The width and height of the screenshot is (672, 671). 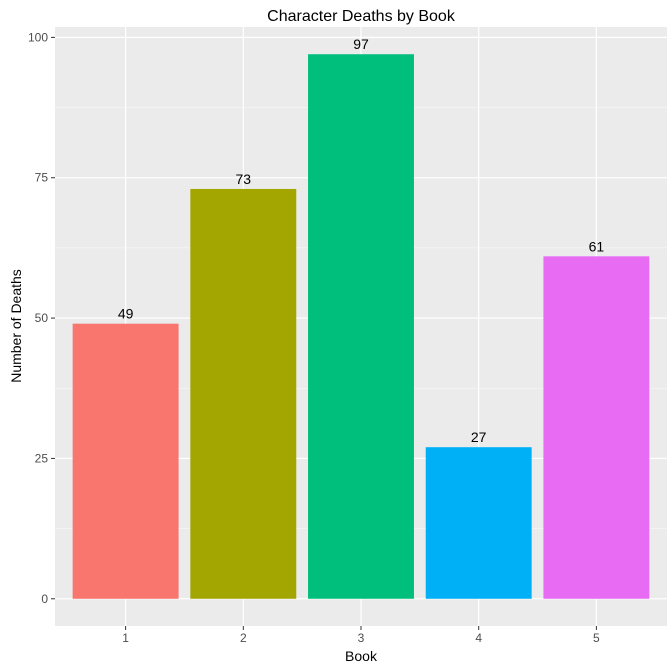 I want to click on data-label-book-1: 49, so click(x=126, y=314).